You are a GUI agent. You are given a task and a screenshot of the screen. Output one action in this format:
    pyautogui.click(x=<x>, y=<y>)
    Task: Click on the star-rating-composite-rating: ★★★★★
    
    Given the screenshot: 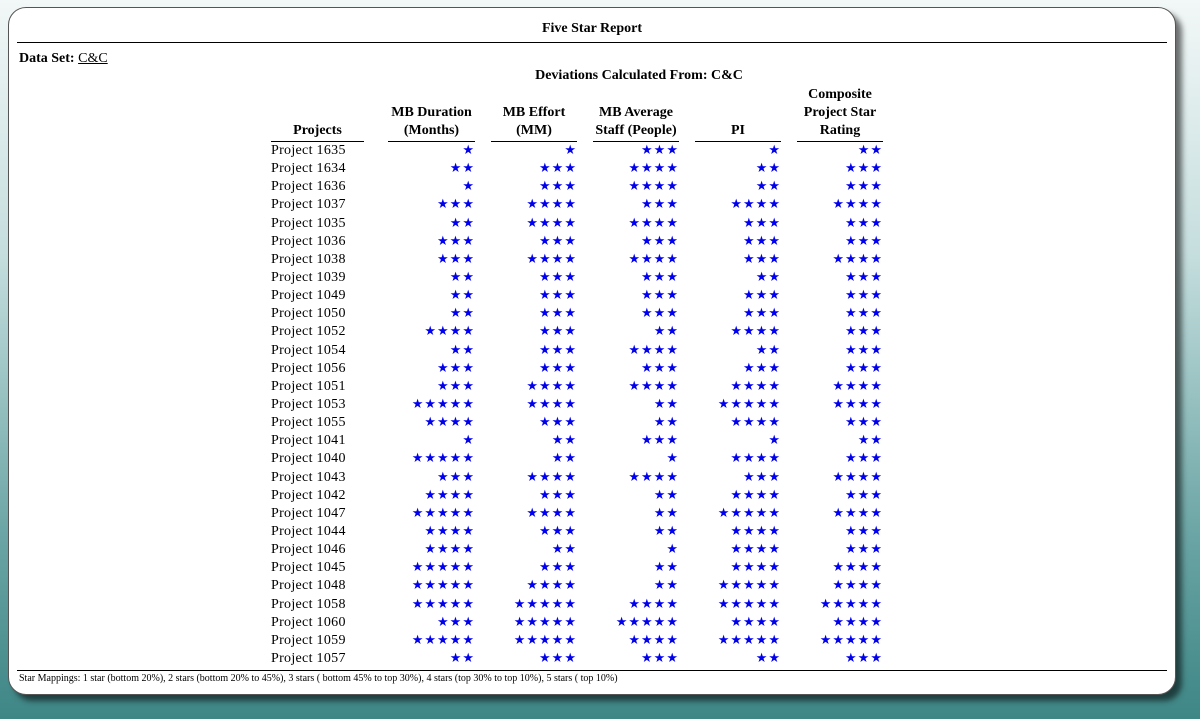 What is the action you would take?
    pyautogui.click(x=851, y=640)
    